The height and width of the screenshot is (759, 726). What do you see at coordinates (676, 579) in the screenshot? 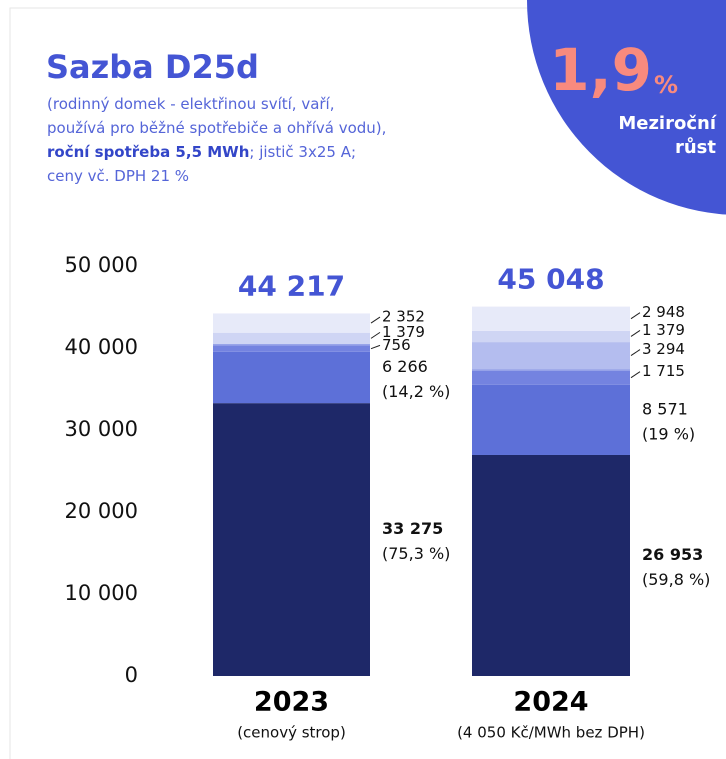
I see `share-label: (59,8 %)` at bounding box center [676, 579].